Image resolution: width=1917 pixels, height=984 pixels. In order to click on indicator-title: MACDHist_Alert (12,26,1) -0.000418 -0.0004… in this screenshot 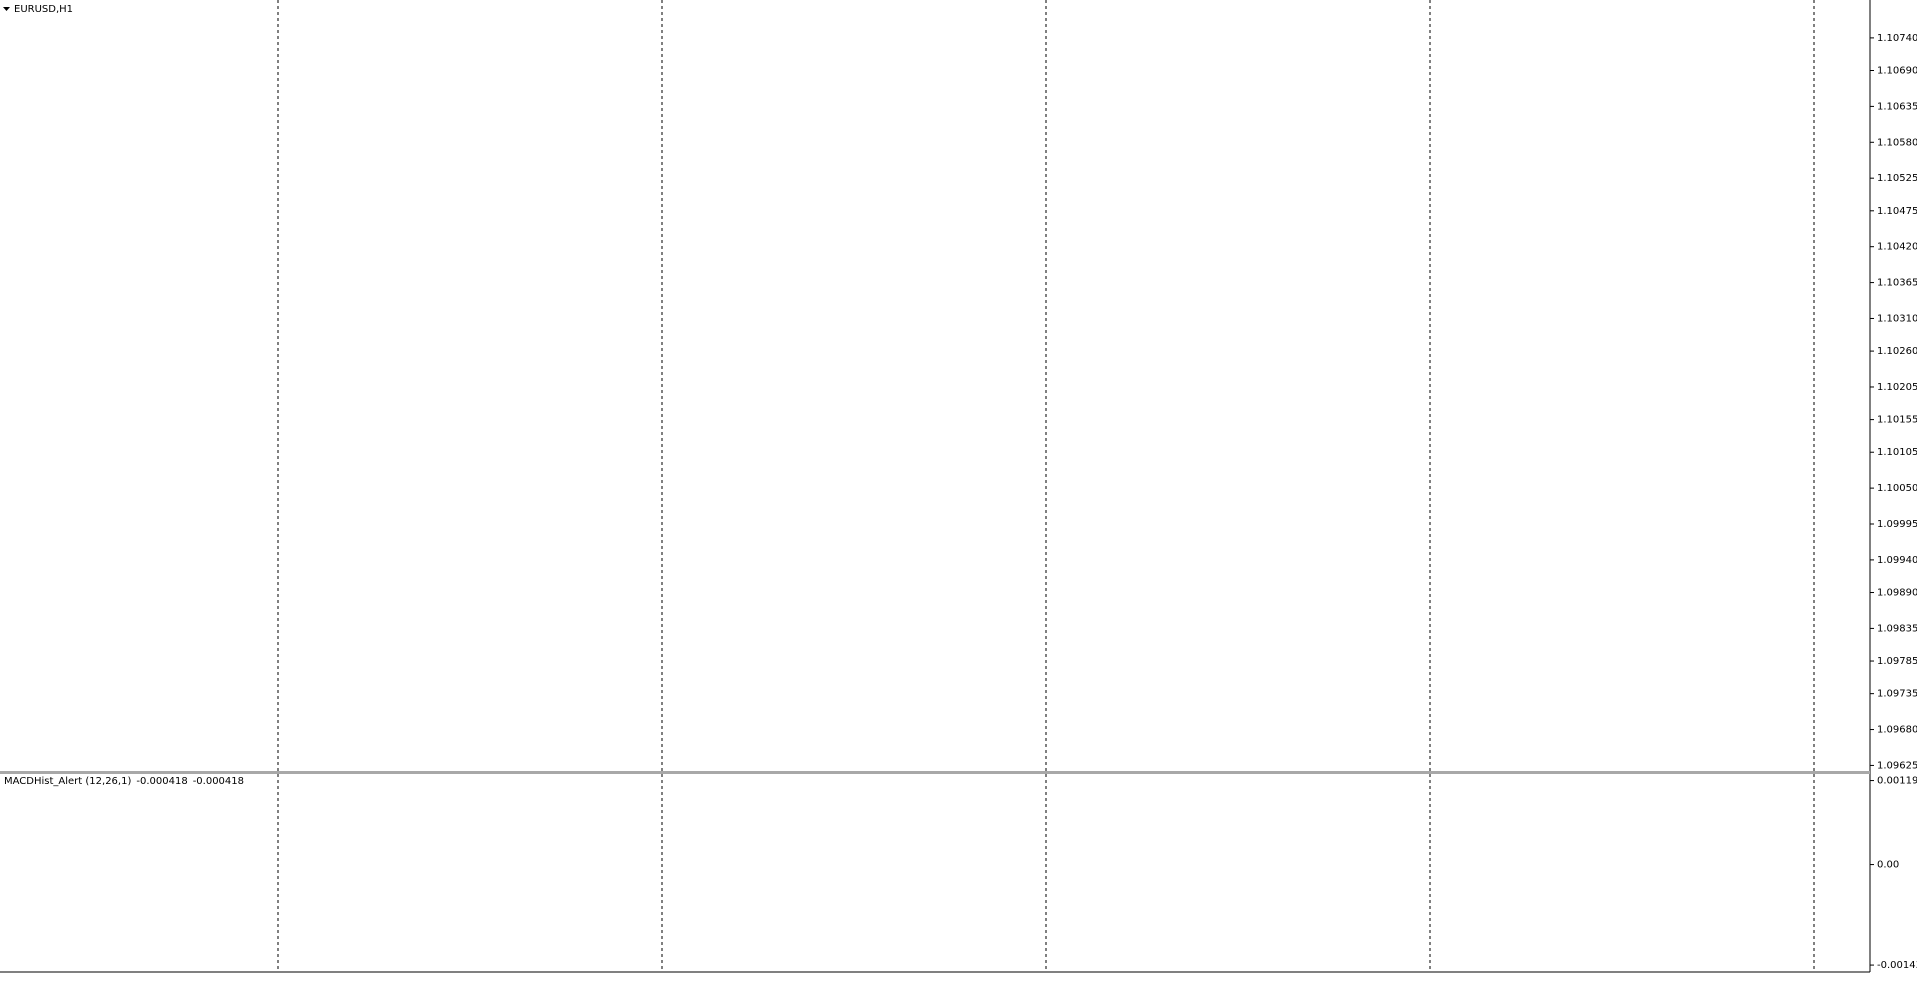, I will do `click(124, 781)`.